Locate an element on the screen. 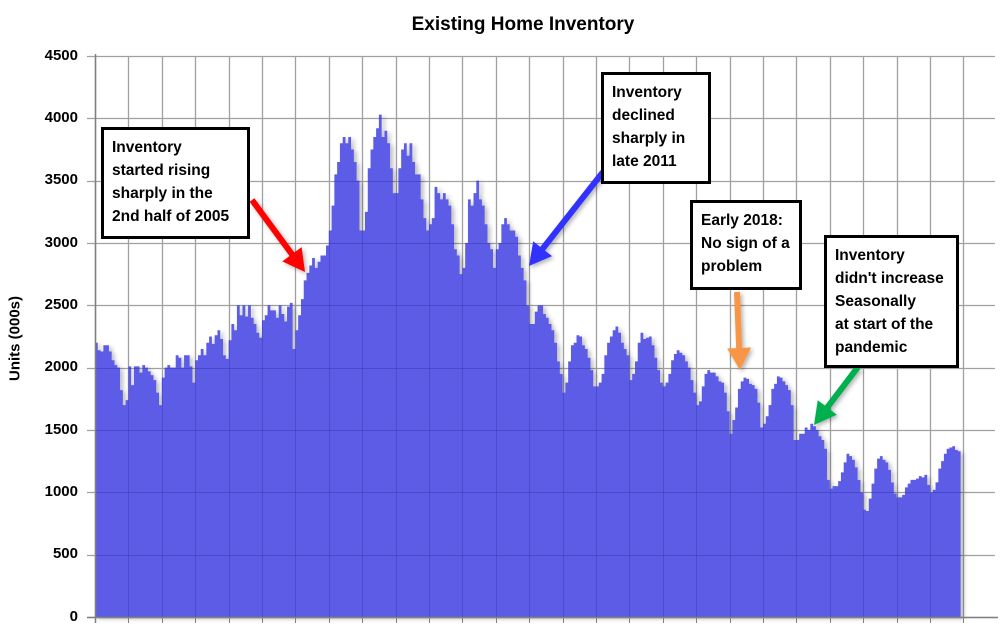  callout-line: sharply in is located at coordinates (649, 138).